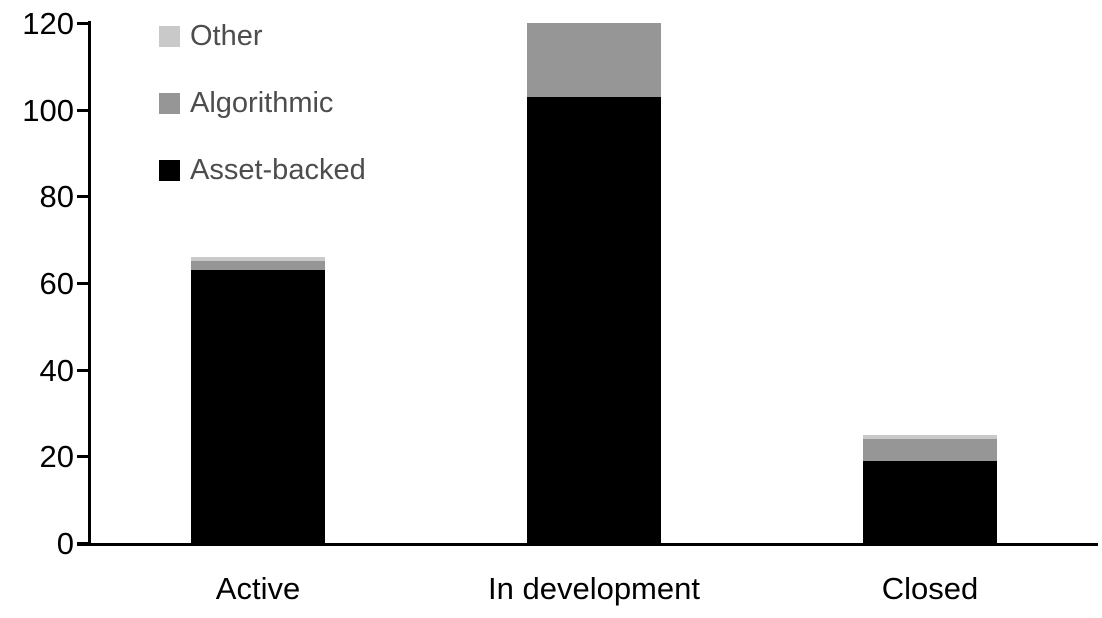 The image size is (1102, 618). I want to click on legend-item-other: Other, so click(211, 35).